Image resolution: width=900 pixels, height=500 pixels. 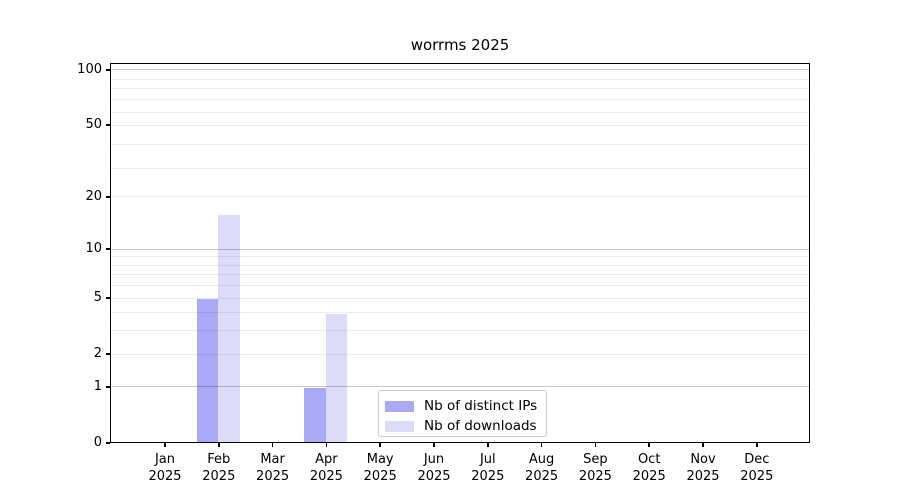 I want to click on x-tick-label: Sep 2025, so click(x=595, y=468).